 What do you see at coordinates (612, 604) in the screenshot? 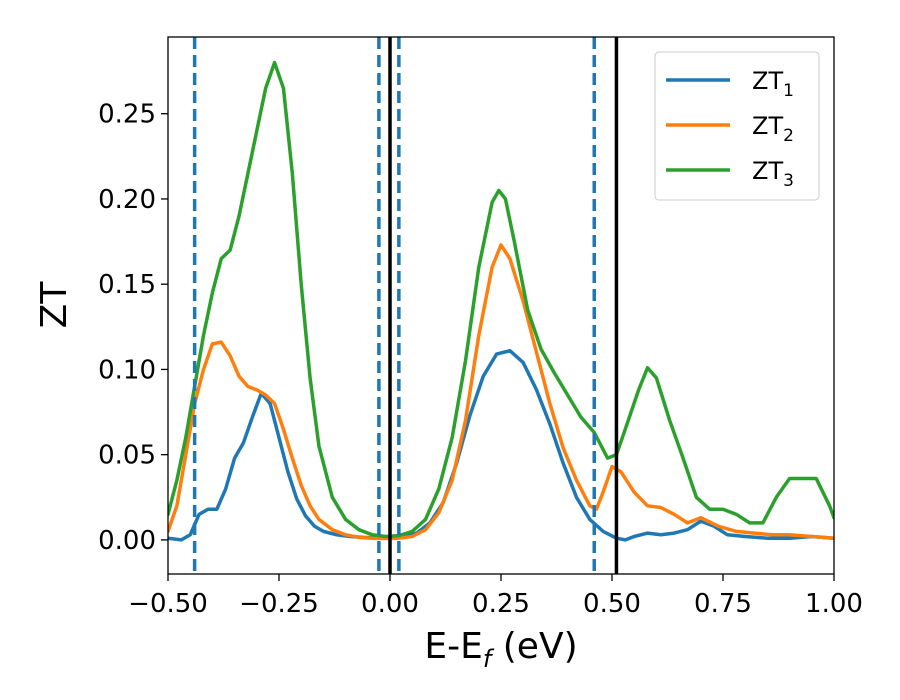
I see `x-tick-label: 0.50` at bounding box center [612, 604].